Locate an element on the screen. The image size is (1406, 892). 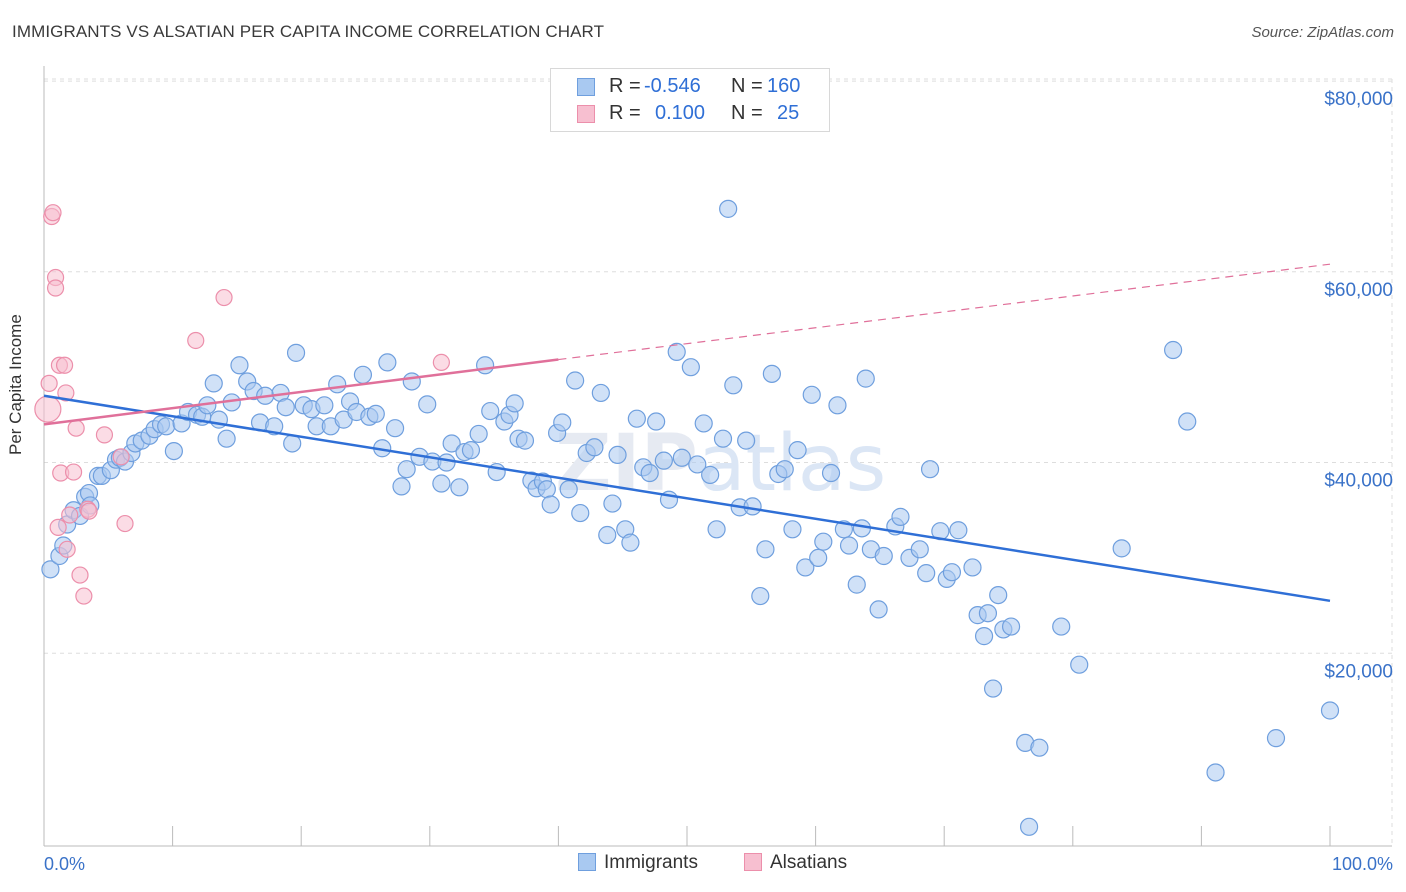
alsatians-trendline is located at coordinates (301, 392).